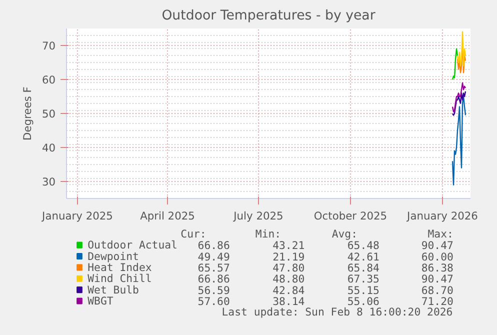  What do you see at coordinates (337, 312) in the screenshot?
I see `text: Last update: Sun Feb 8 16:00:20 2026` at bounding box center [337, 312].